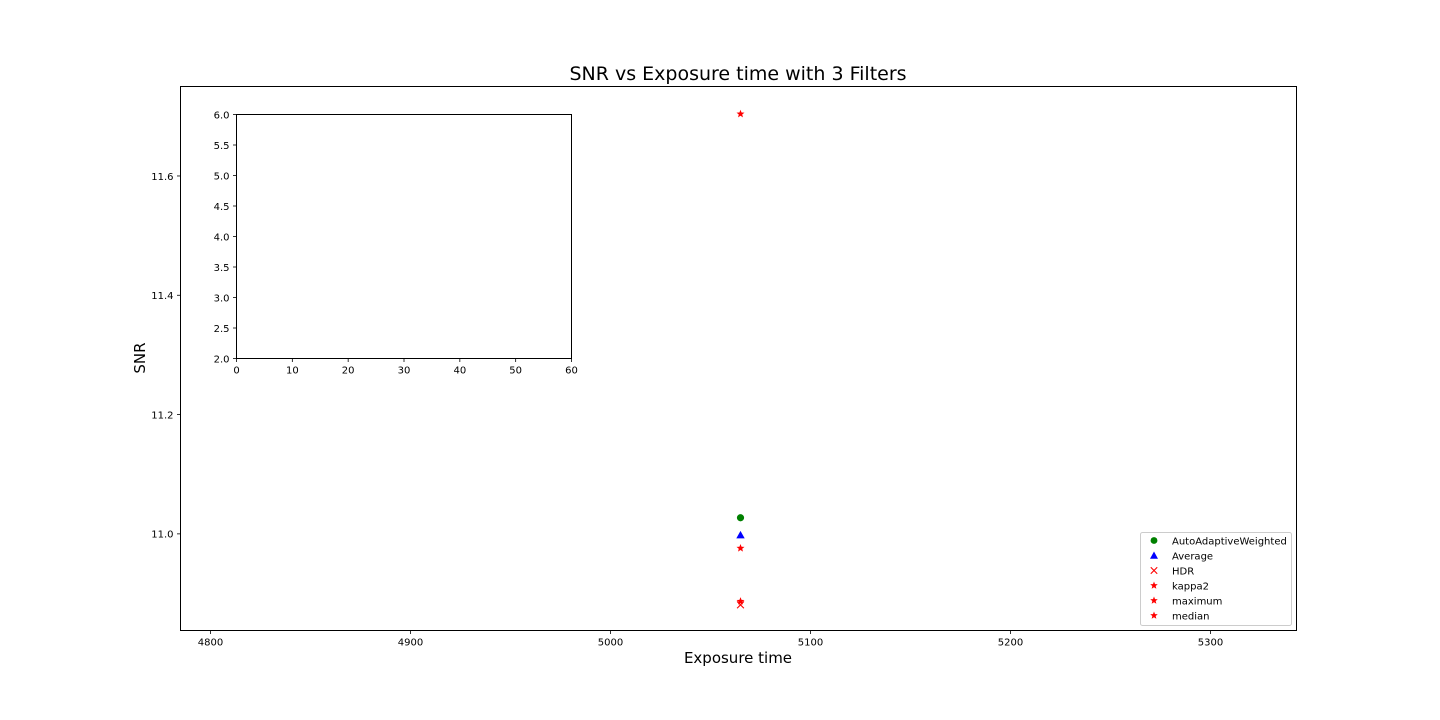 This screenshot has width=1440, height=720. Describe the element at coordinates (222, 207) in the screenshot. I see `inset-y-tick-label: 4.5` at that location.